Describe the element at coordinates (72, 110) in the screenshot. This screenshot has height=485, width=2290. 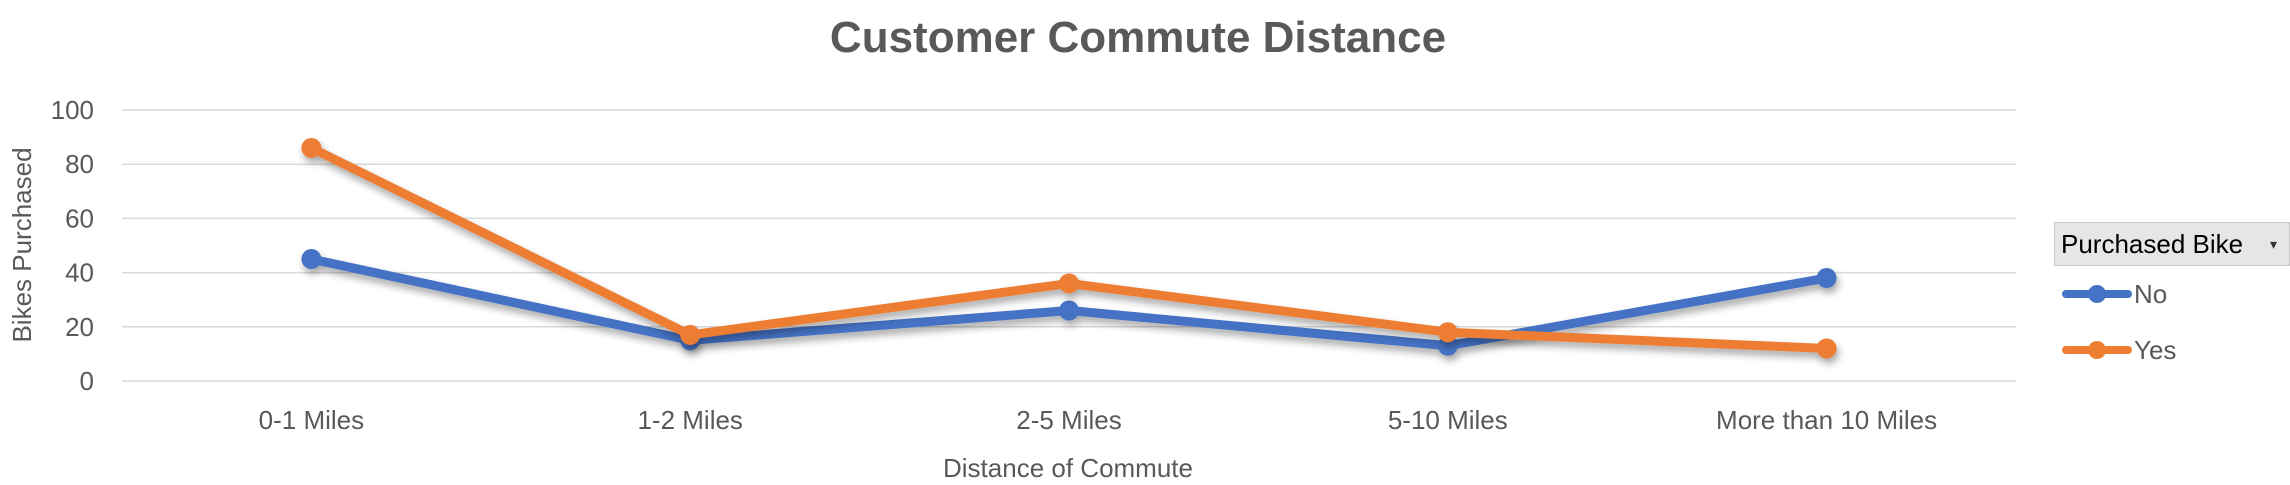
I see `y-tick-label: 100` at that location.